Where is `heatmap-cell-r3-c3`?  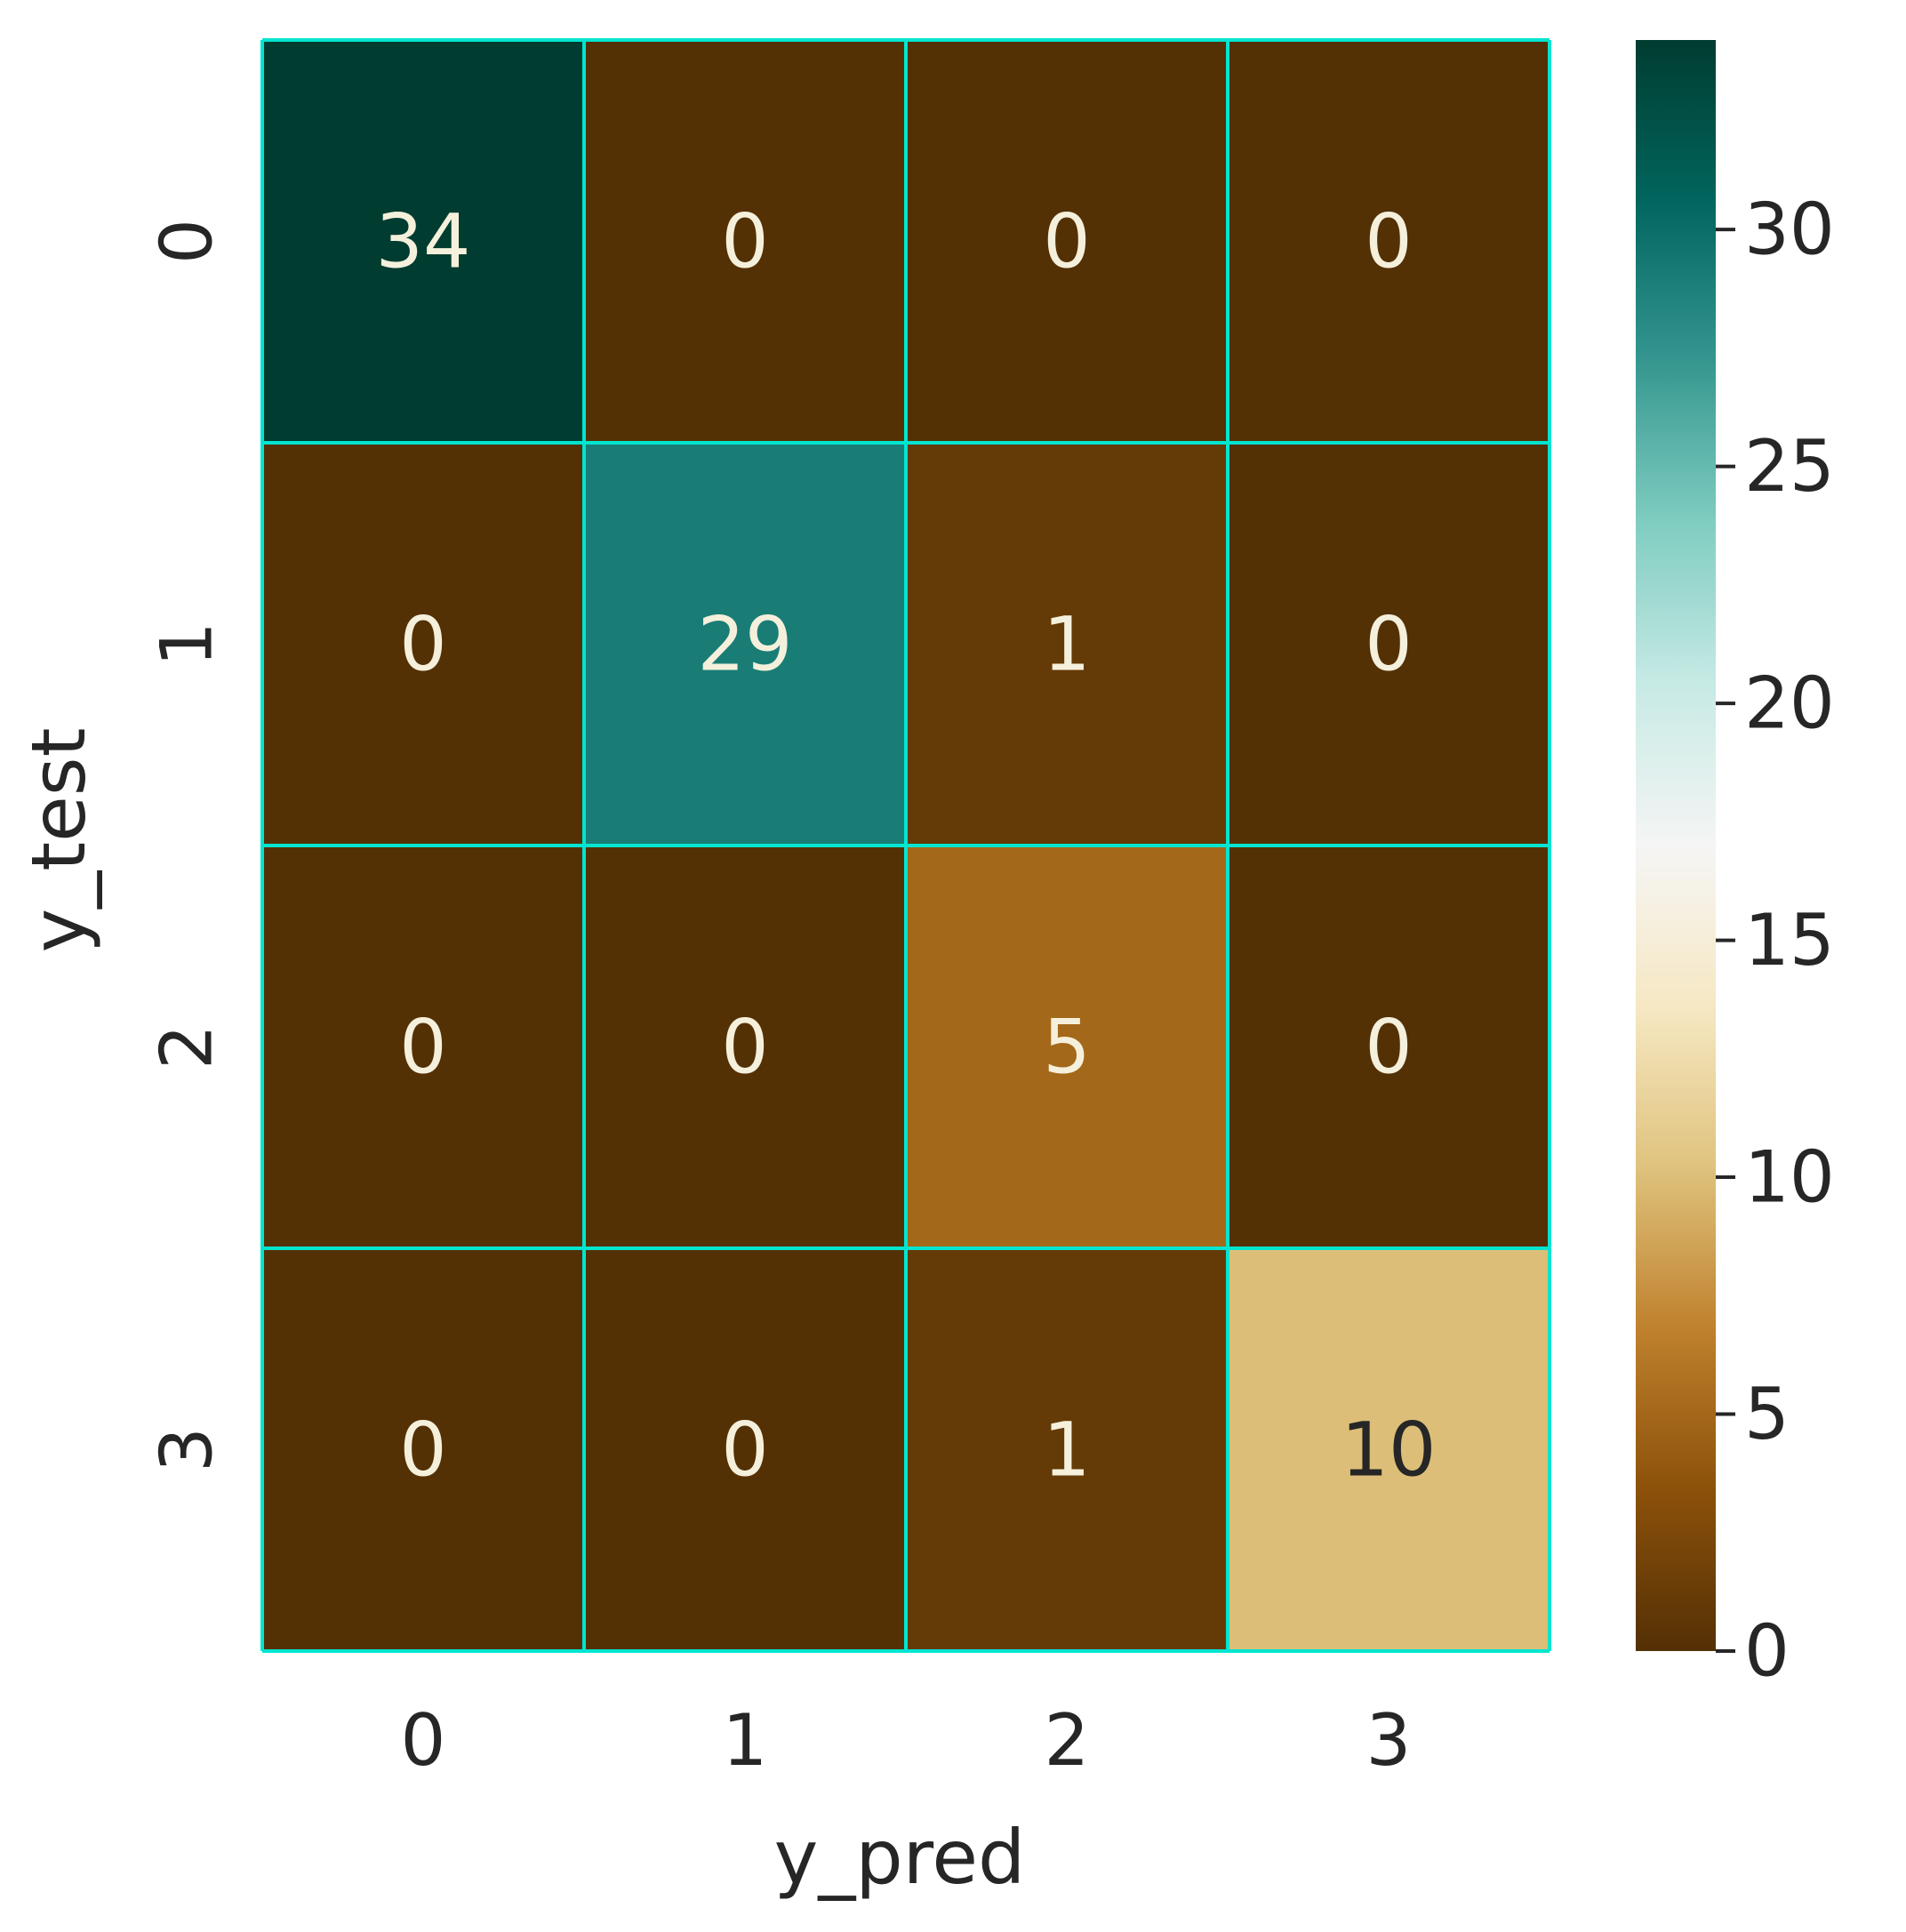
heatmap-cell-r3-c3 is located at coordinates (1389, 1450).